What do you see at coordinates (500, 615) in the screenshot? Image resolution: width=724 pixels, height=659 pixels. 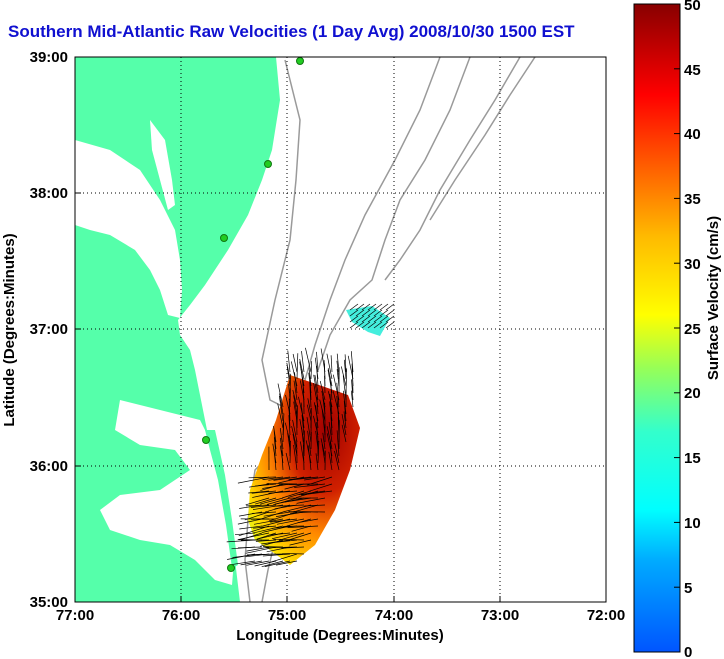 I see `x-tick-label: 73:00` at bounding box center [500, 615].